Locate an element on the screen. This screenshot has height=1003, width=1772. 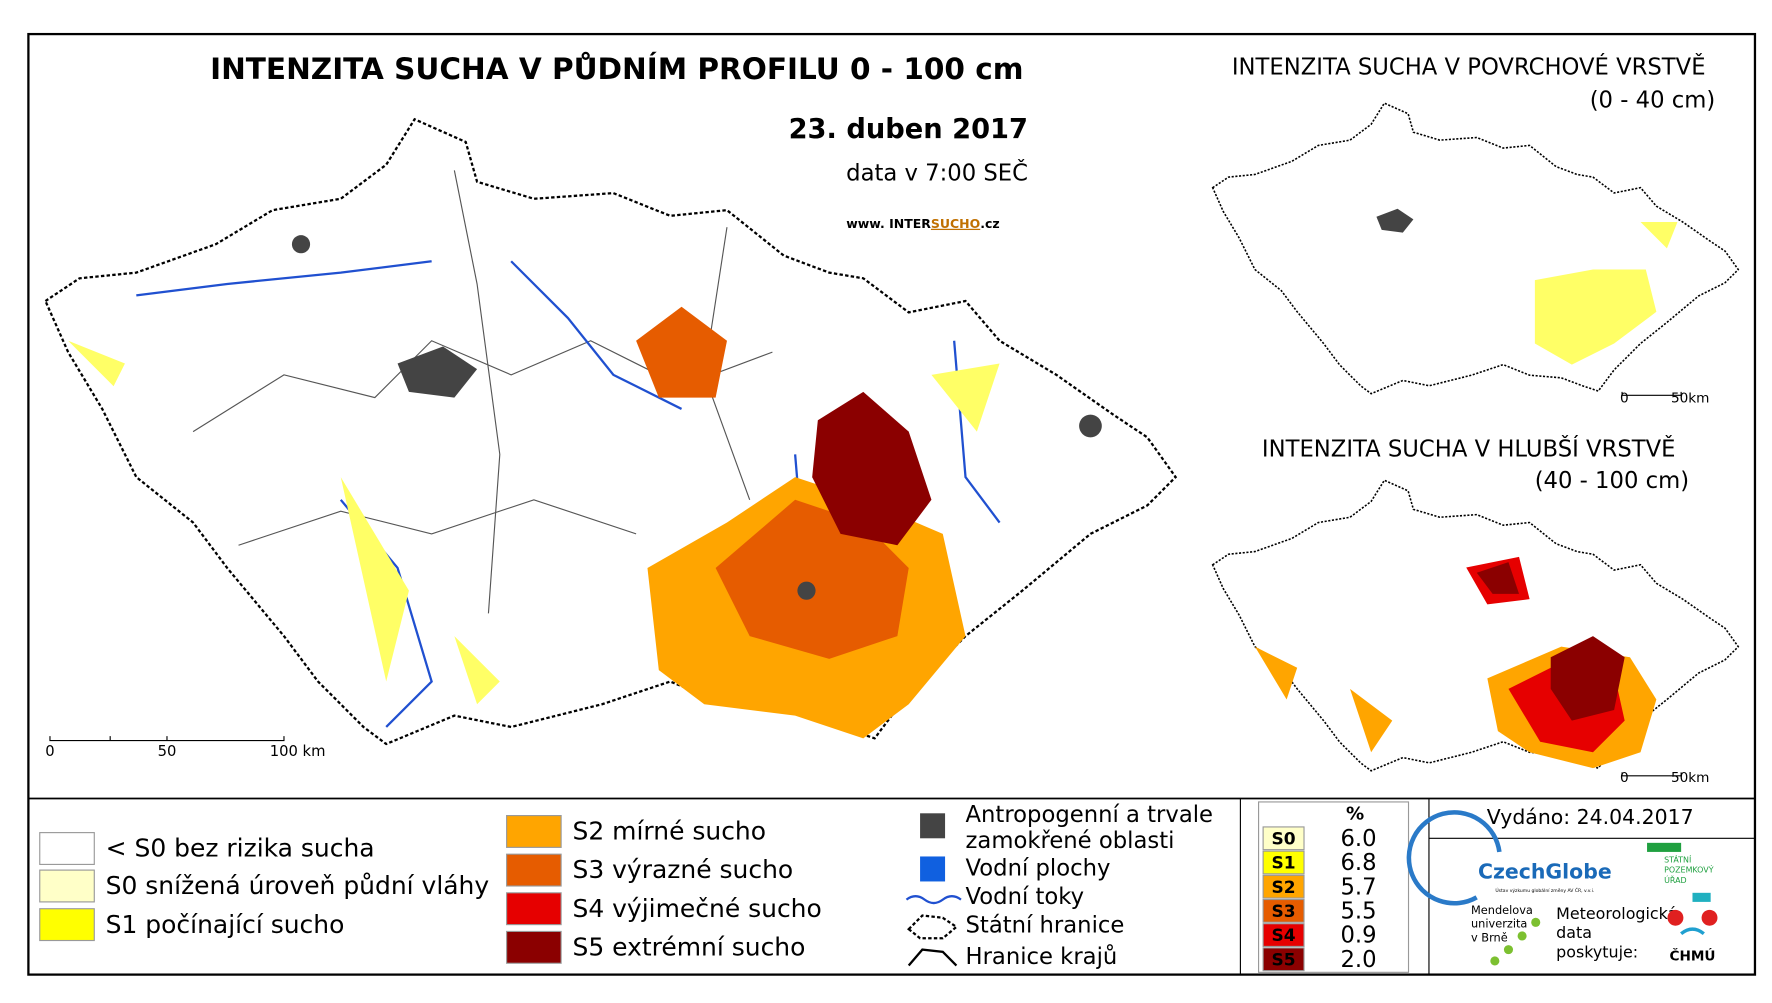
scale-label: 100 km is located at coordinates (298, 751).